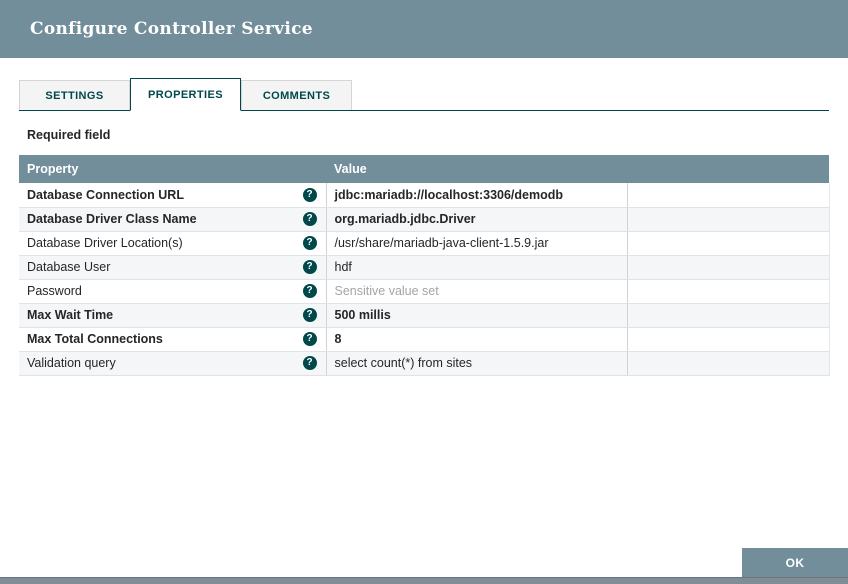 This screenshot has height=584, width=848. What do you see at coordinates (424, 94) in the screenshot?
I see `tab-bar: SETTINGS PROPERTIES COMMENTS` at bounding box center [424, 94].